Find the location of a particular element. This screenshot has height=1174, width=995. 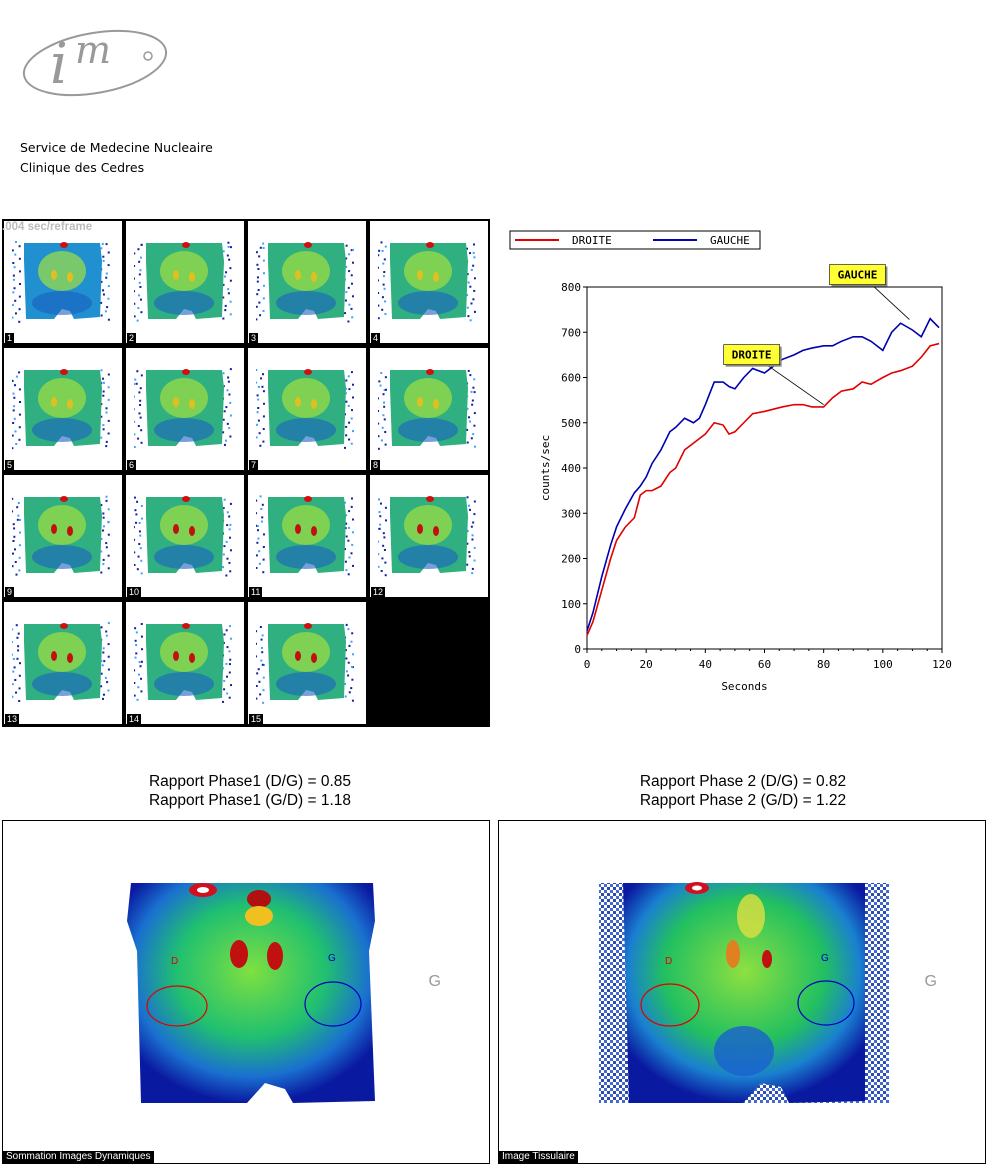

dynamic-frame: 7 is located at coordinates (307, 409).